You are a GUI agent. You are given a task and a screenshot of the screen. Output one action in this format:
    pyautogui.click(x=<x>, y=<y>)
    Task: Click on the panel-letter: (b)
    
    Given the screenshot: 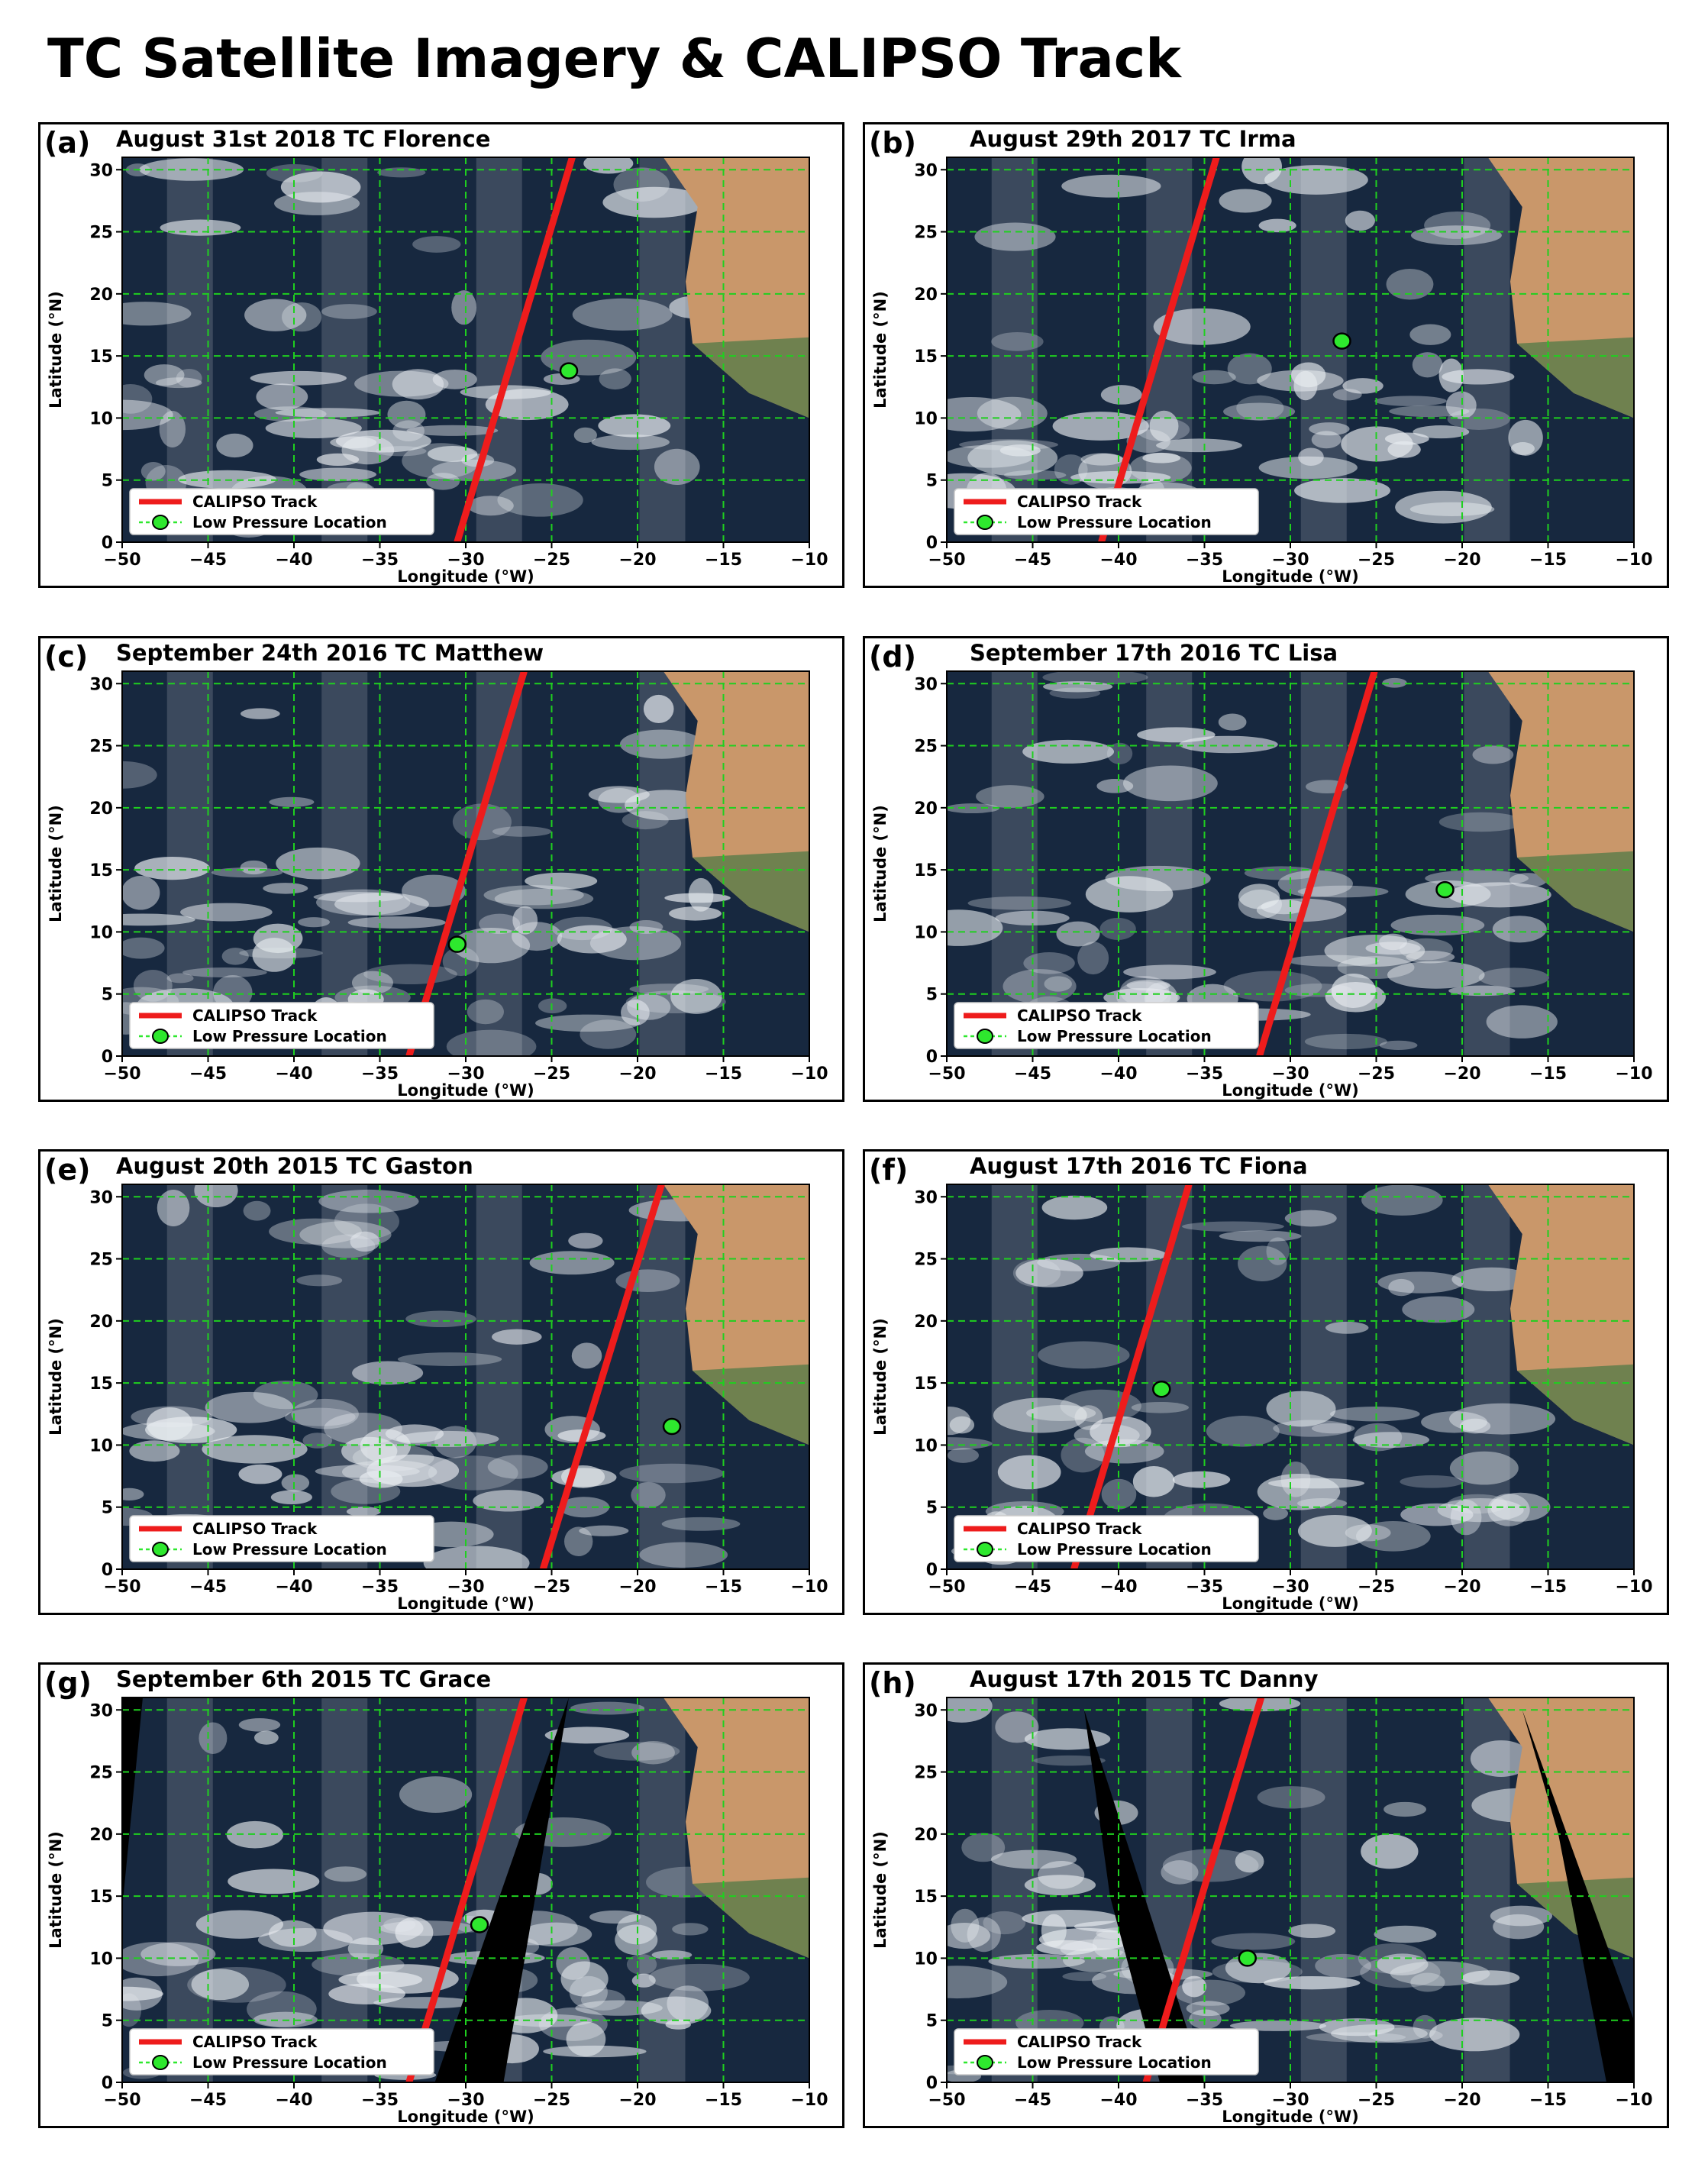 What is the action you would take?
    pyautogui.click(x=892, y=143)
    